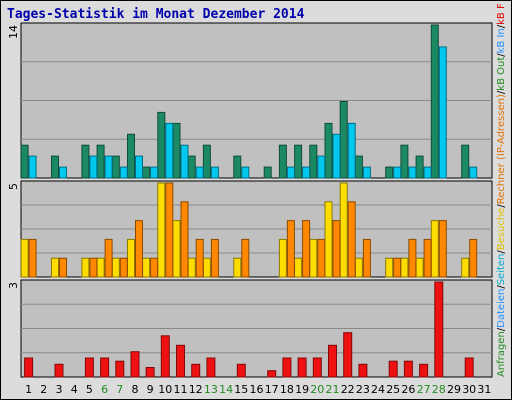 The height and width of the screenshot is (400, 512). Describe the element at coordinates (184, 239) in the screenshot. I see `bar-rechner-ip-adressen--day-11` at that location.